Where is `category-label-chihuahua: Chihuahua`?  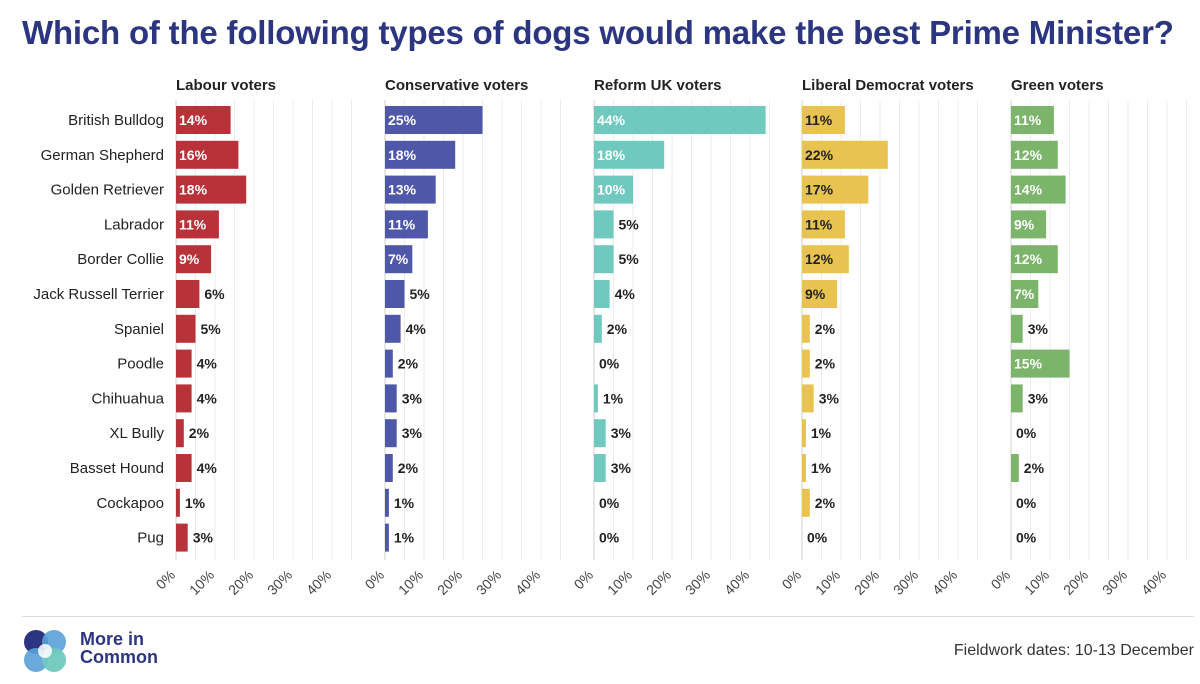
category-label-chihuahua: Chihuahua is located at coordinates (127, 398).